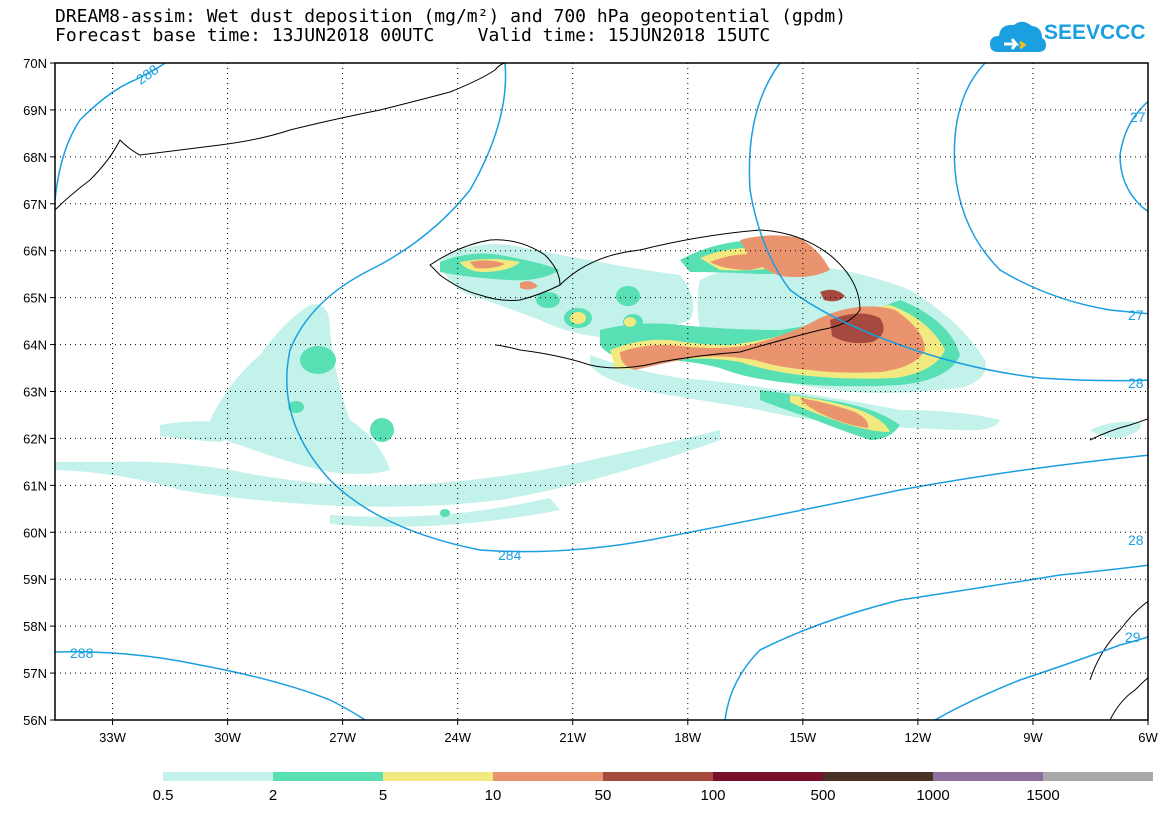 Image resolution: width=1175 pixels, height=815 pixels. What do you see at coordinates (35, 63) in the screenshot?
I see `lat-tick-label: 70N` at bounding box center [35, 63].